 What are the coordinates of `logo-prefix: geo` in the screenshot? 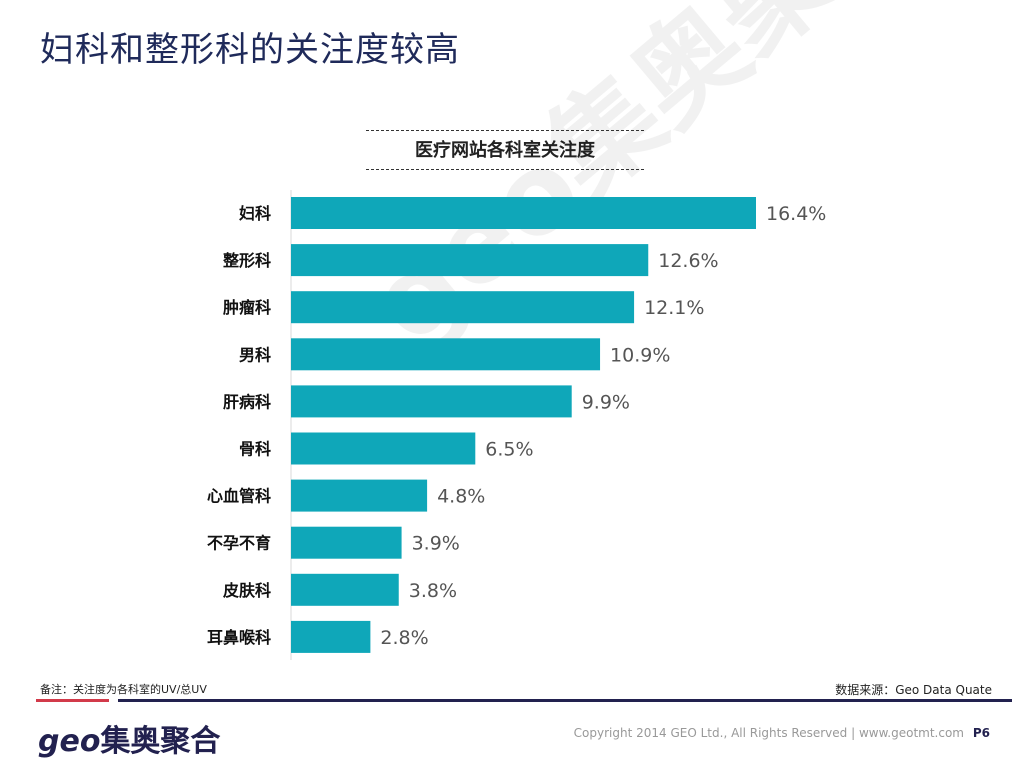 It's located at (69, 741).